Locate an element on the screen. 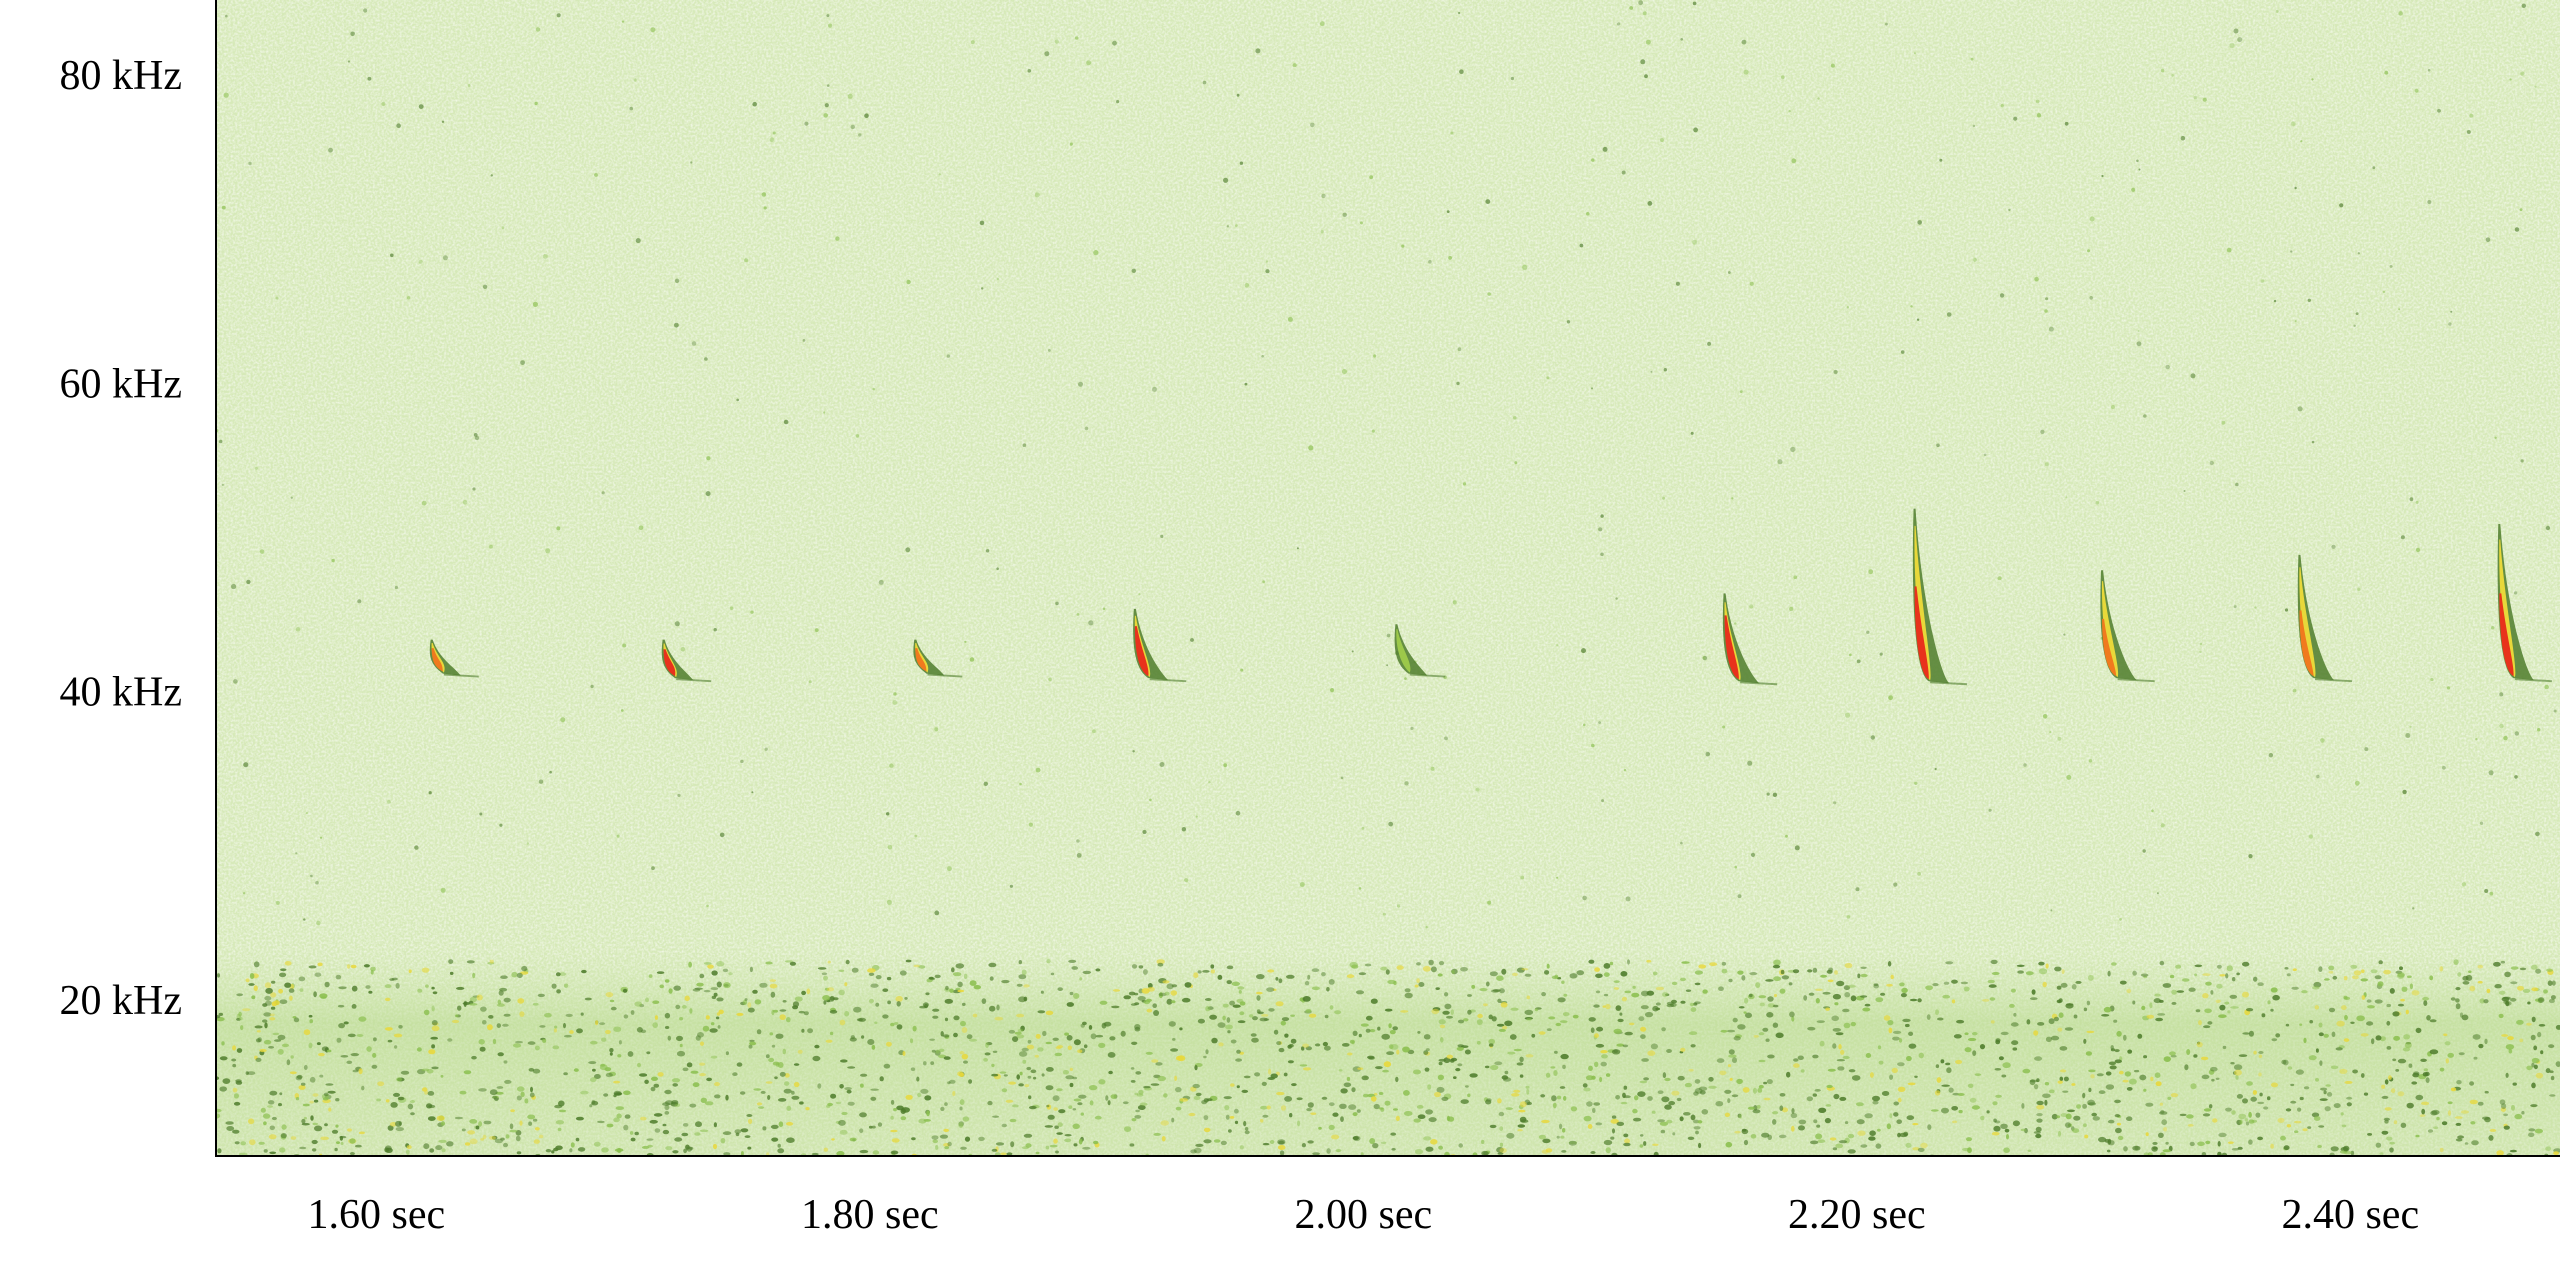 This screenshot has width=2560, height=1276. call-tail is located at coordinates (1168, 680).